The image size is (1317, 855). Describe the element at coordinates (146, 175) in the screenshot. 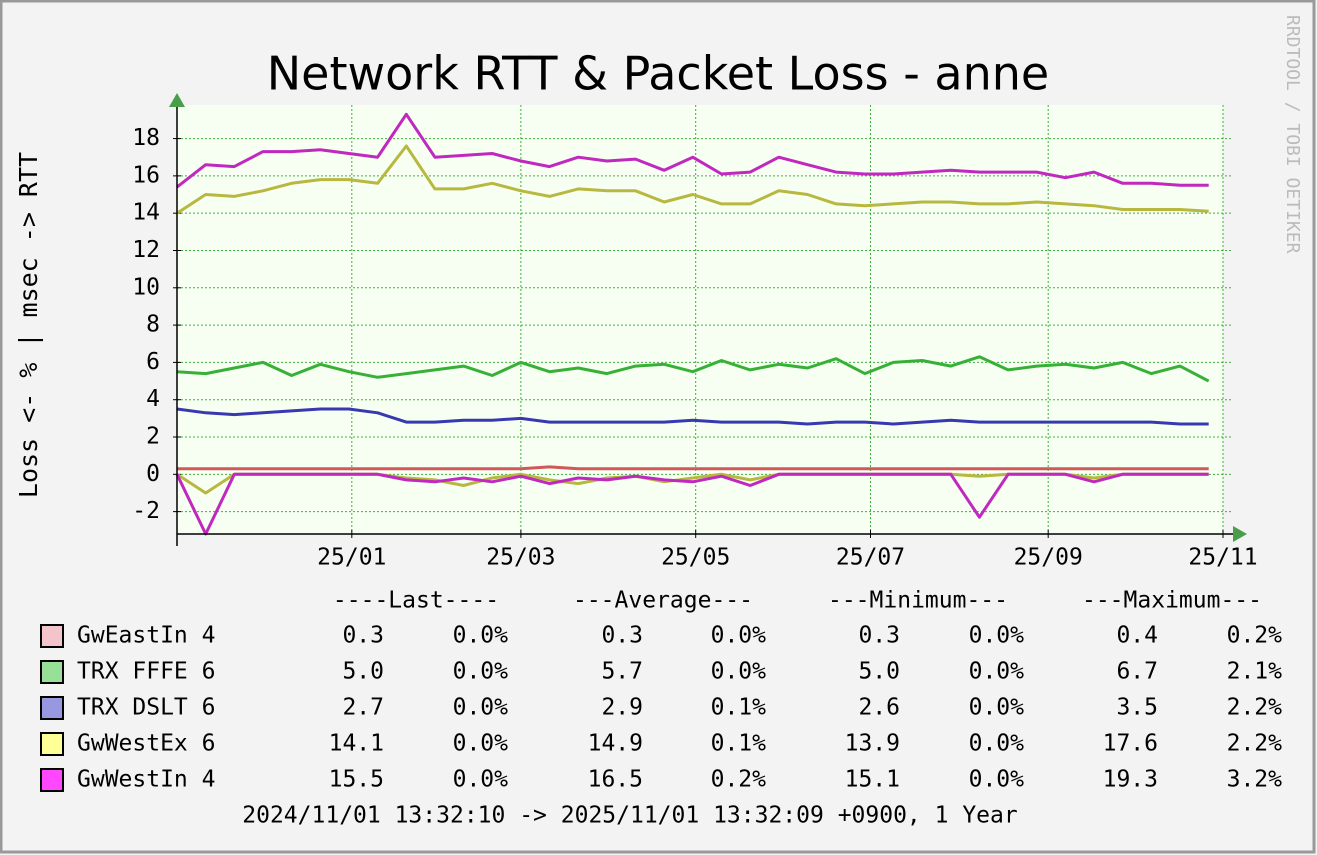

I see `y-tick-label: 16` at that location.